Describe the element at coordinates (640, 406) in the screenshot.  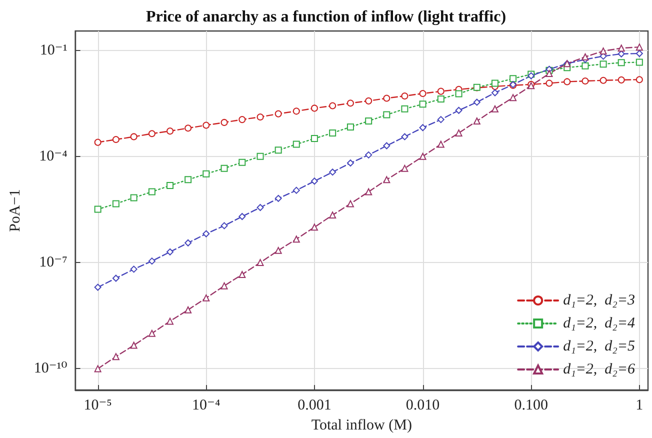
I see `x-tick-label: 1` at that location.